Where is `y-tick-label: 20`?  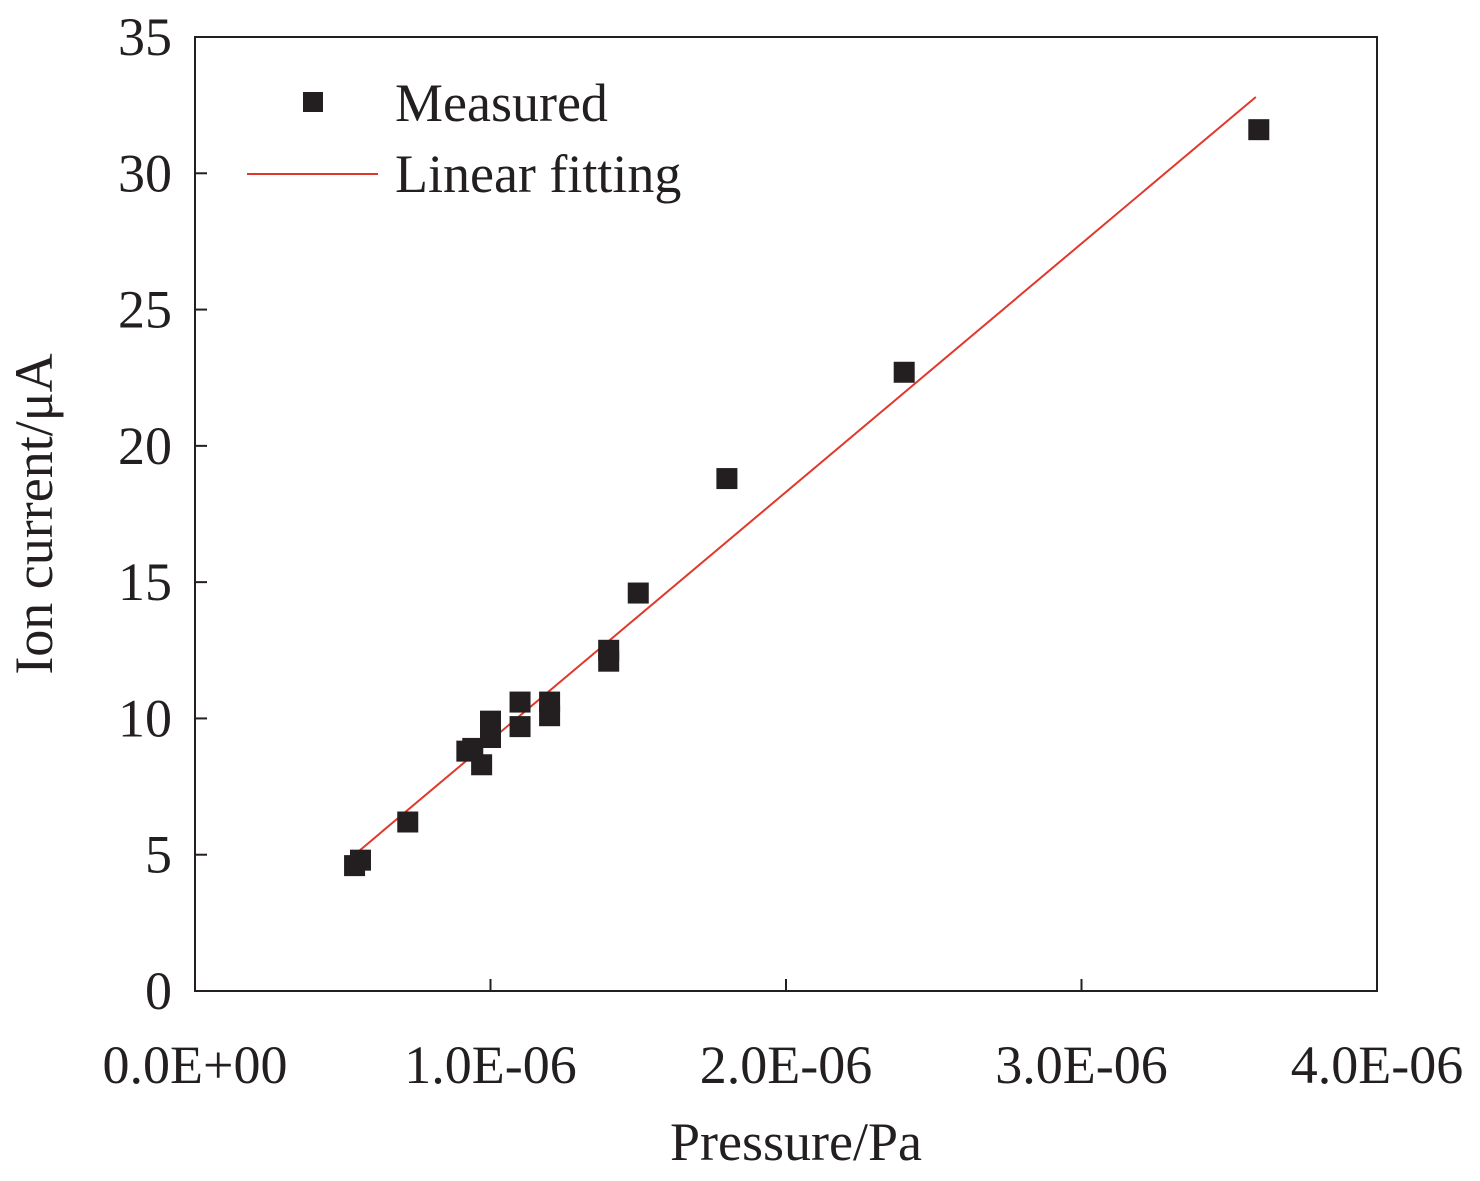 y-tick-label: 20 is located at coordinates (145, 446).